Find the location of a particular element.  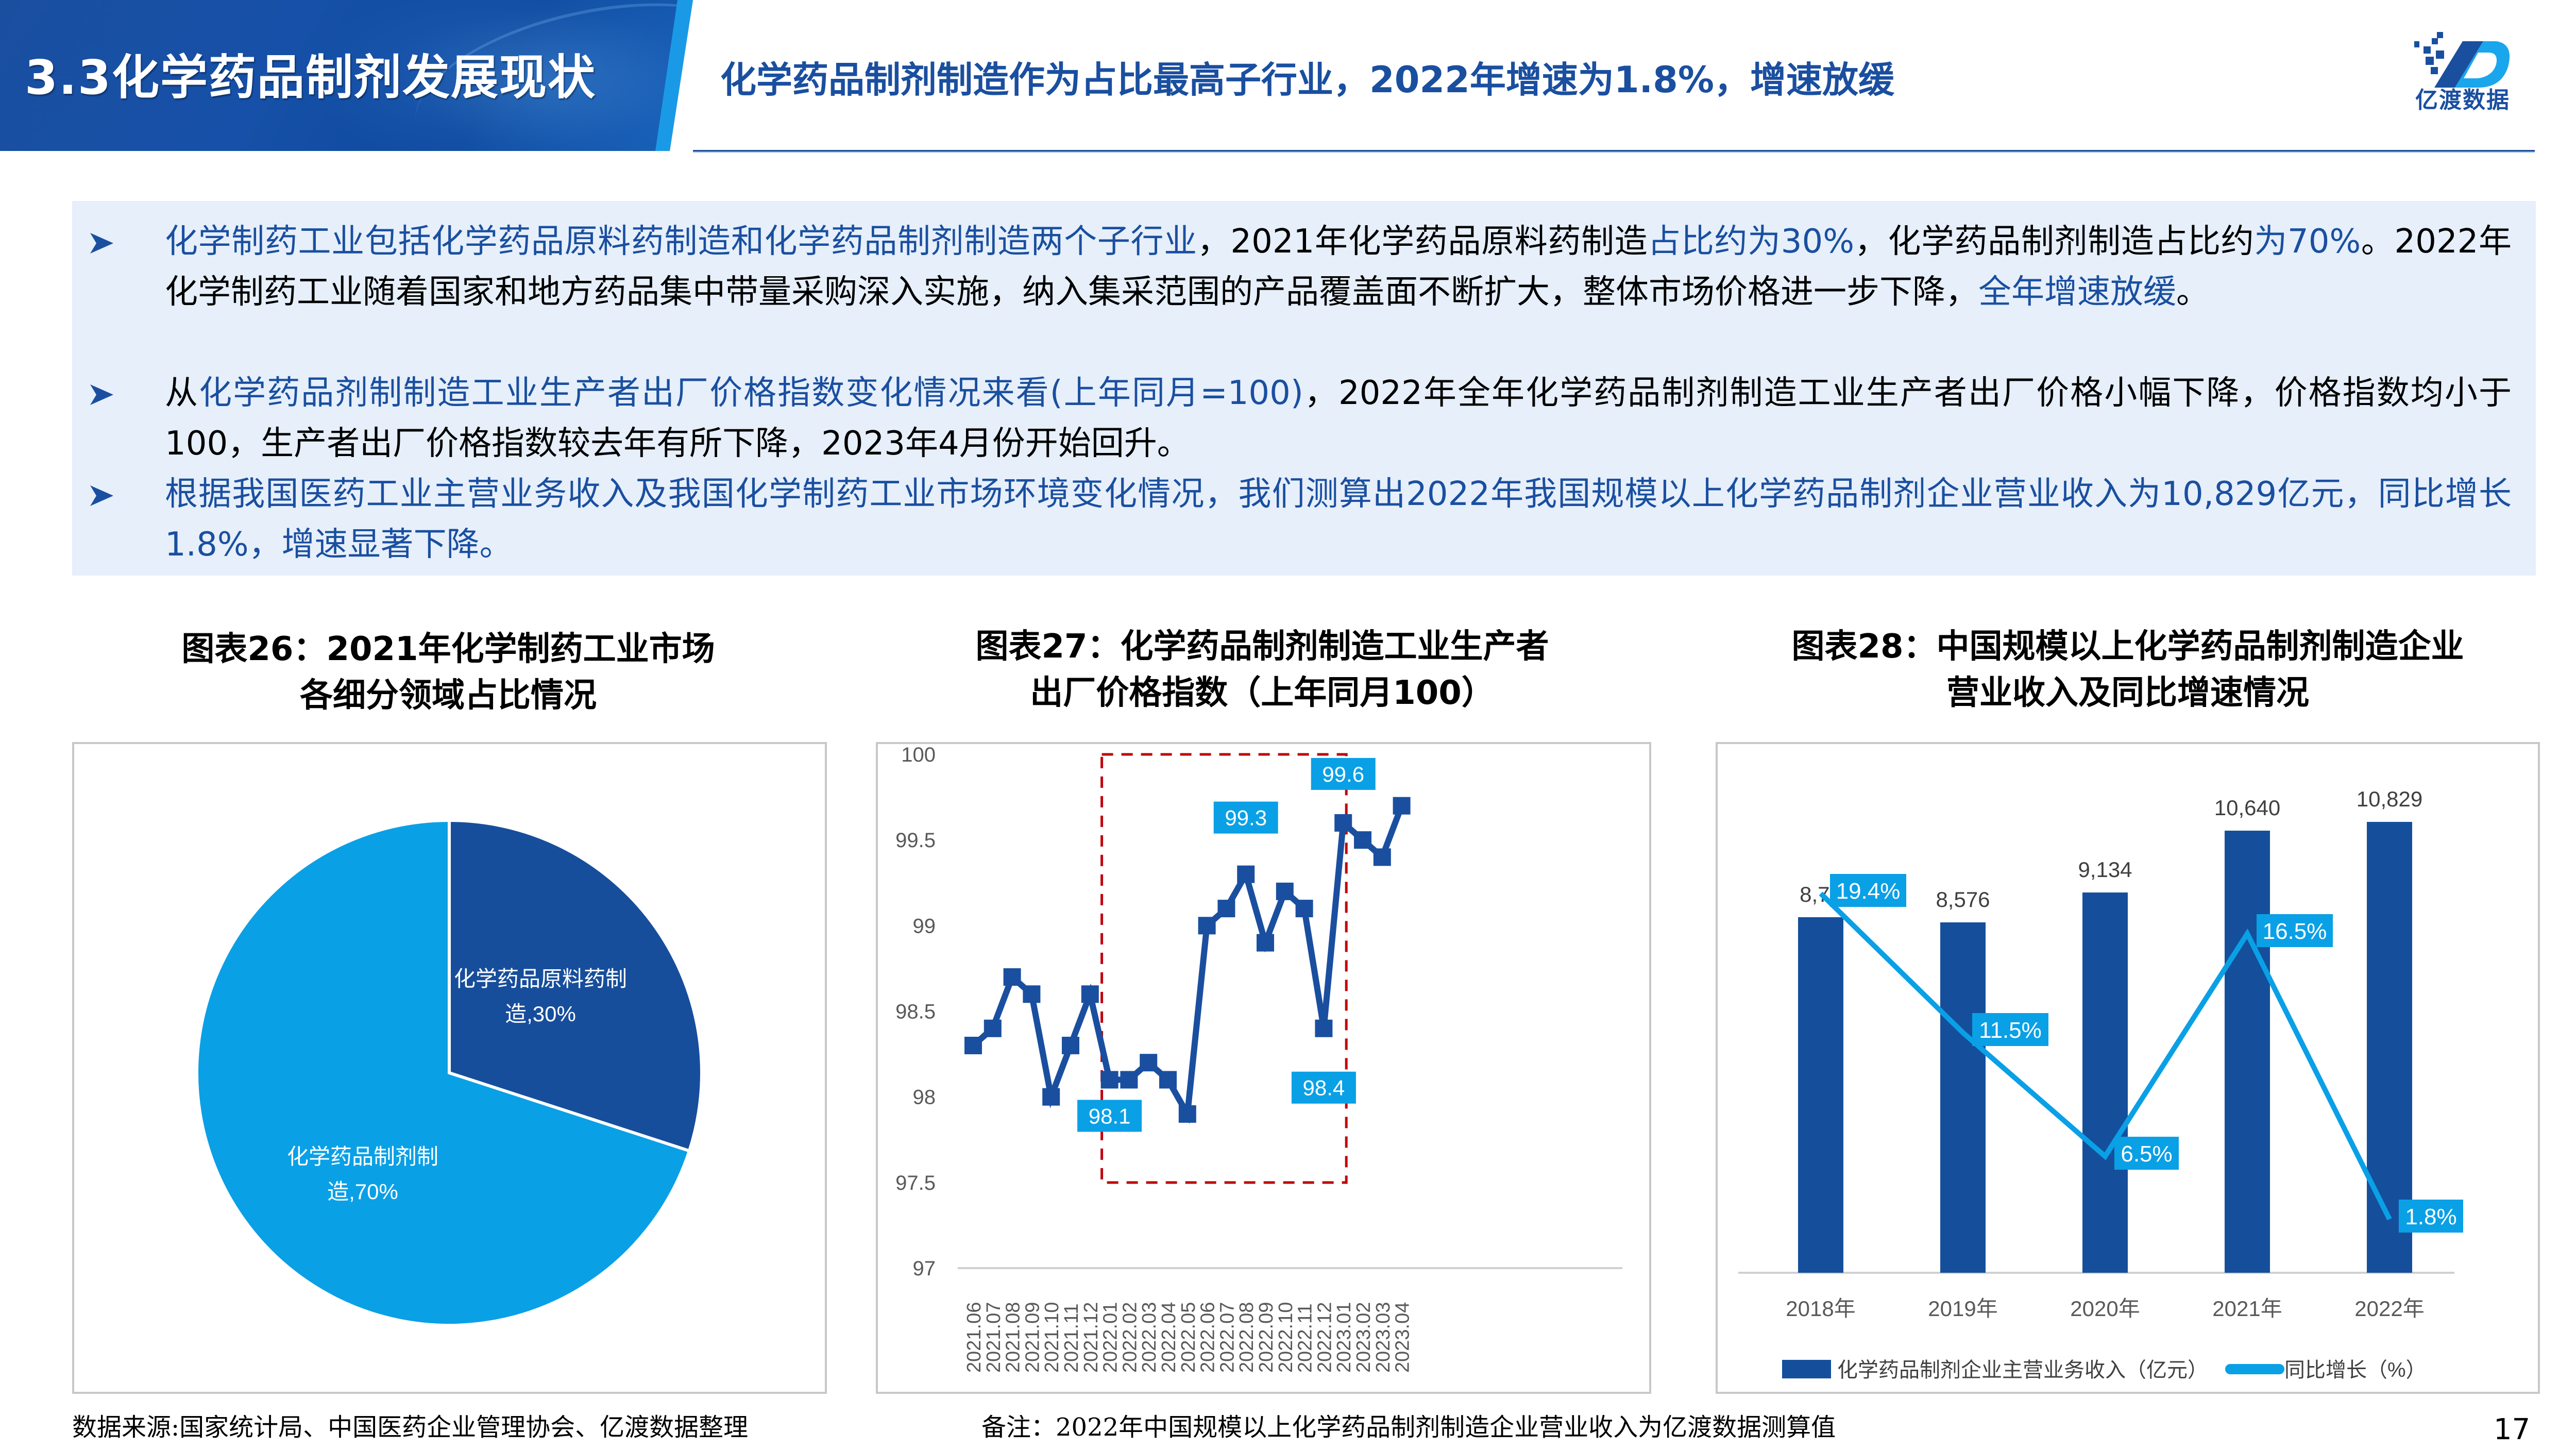

x-tick-label: 2019年 is located at coordinates (1963, 1308).